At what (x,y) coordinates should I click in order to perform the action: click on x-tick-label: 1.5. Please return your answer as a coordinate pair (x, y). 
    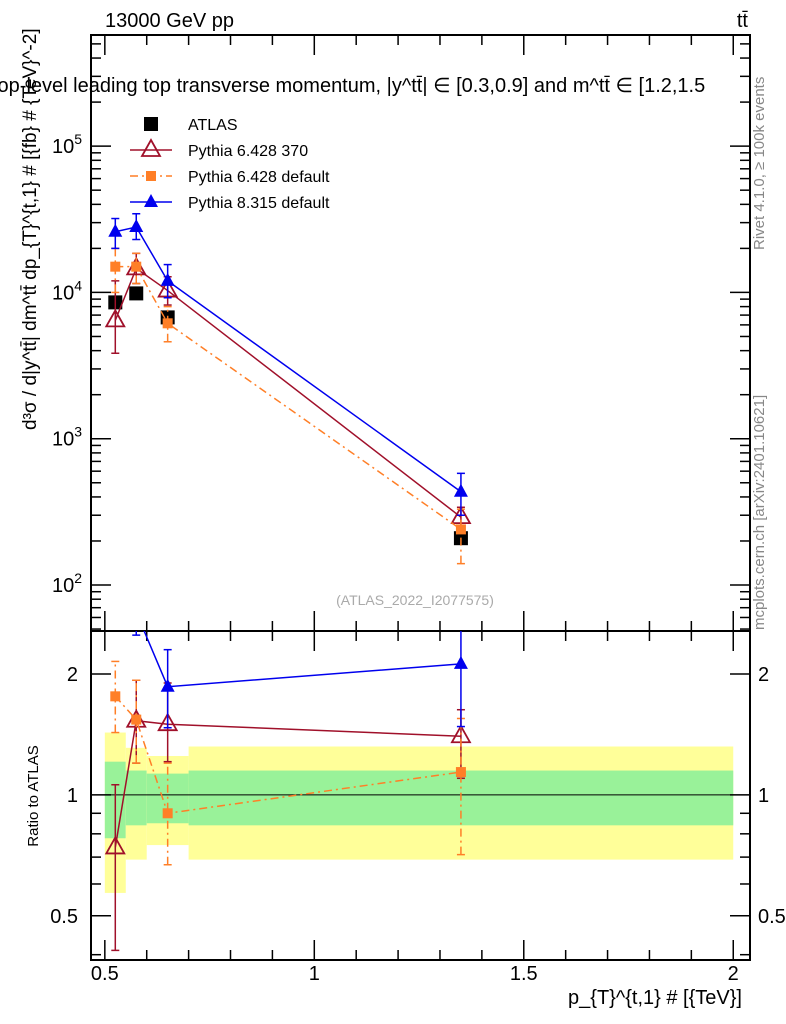
    Looking at the image, I should click on (524, 974).